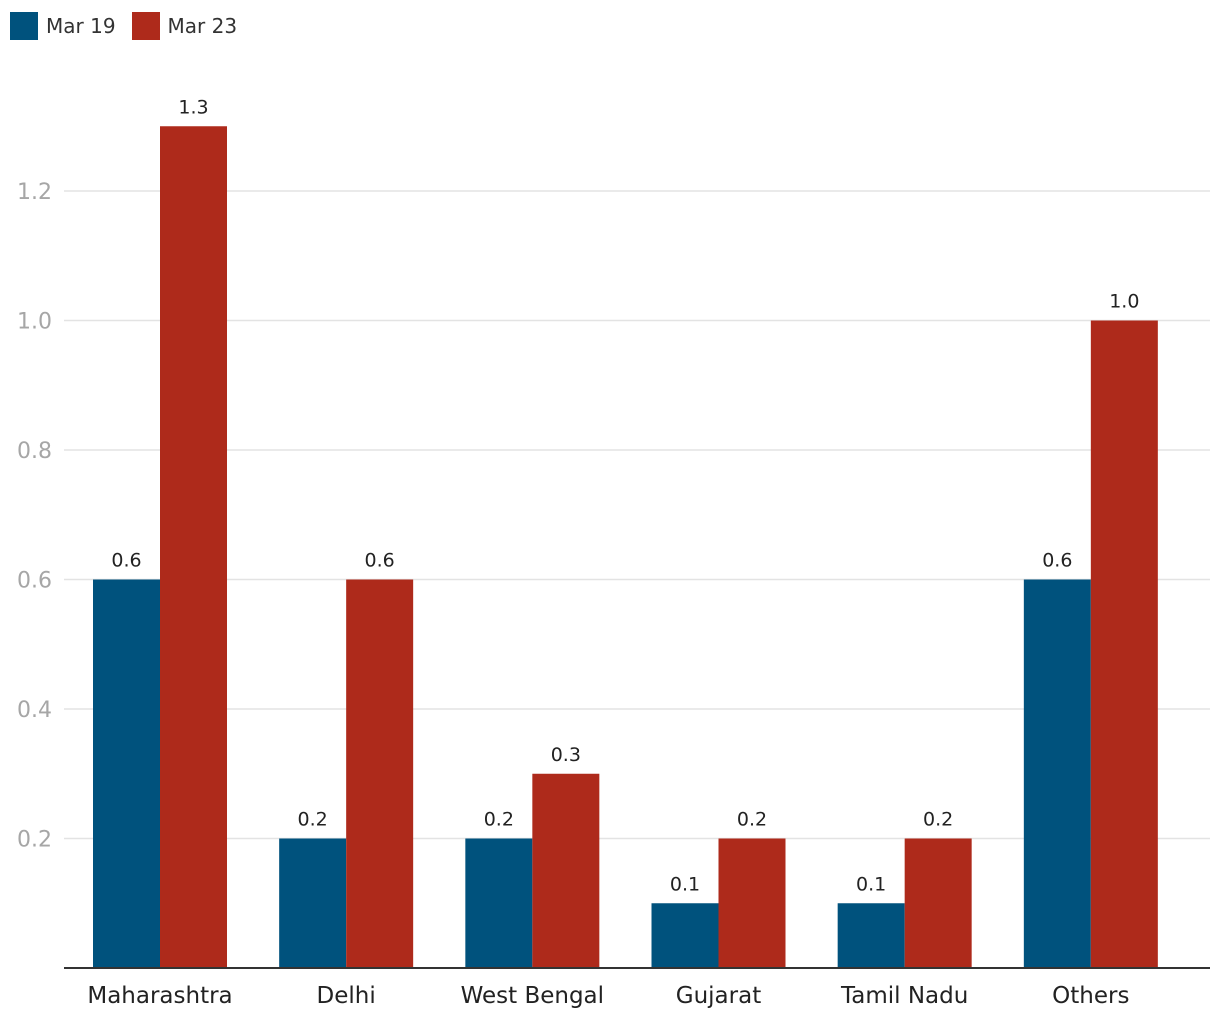 The height and width of the screenshot is (1020, 1220). I want to click on category-label-others: Others, so click(1090, 996).